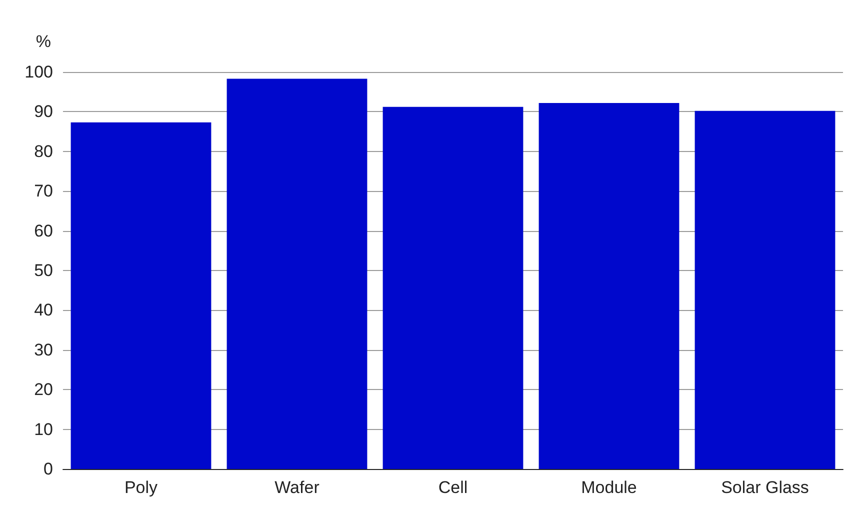  What do you see at coordinates (48, 469) in the screenshot?
I see `y-tick-label: 0` at bounding box center [48, 469].